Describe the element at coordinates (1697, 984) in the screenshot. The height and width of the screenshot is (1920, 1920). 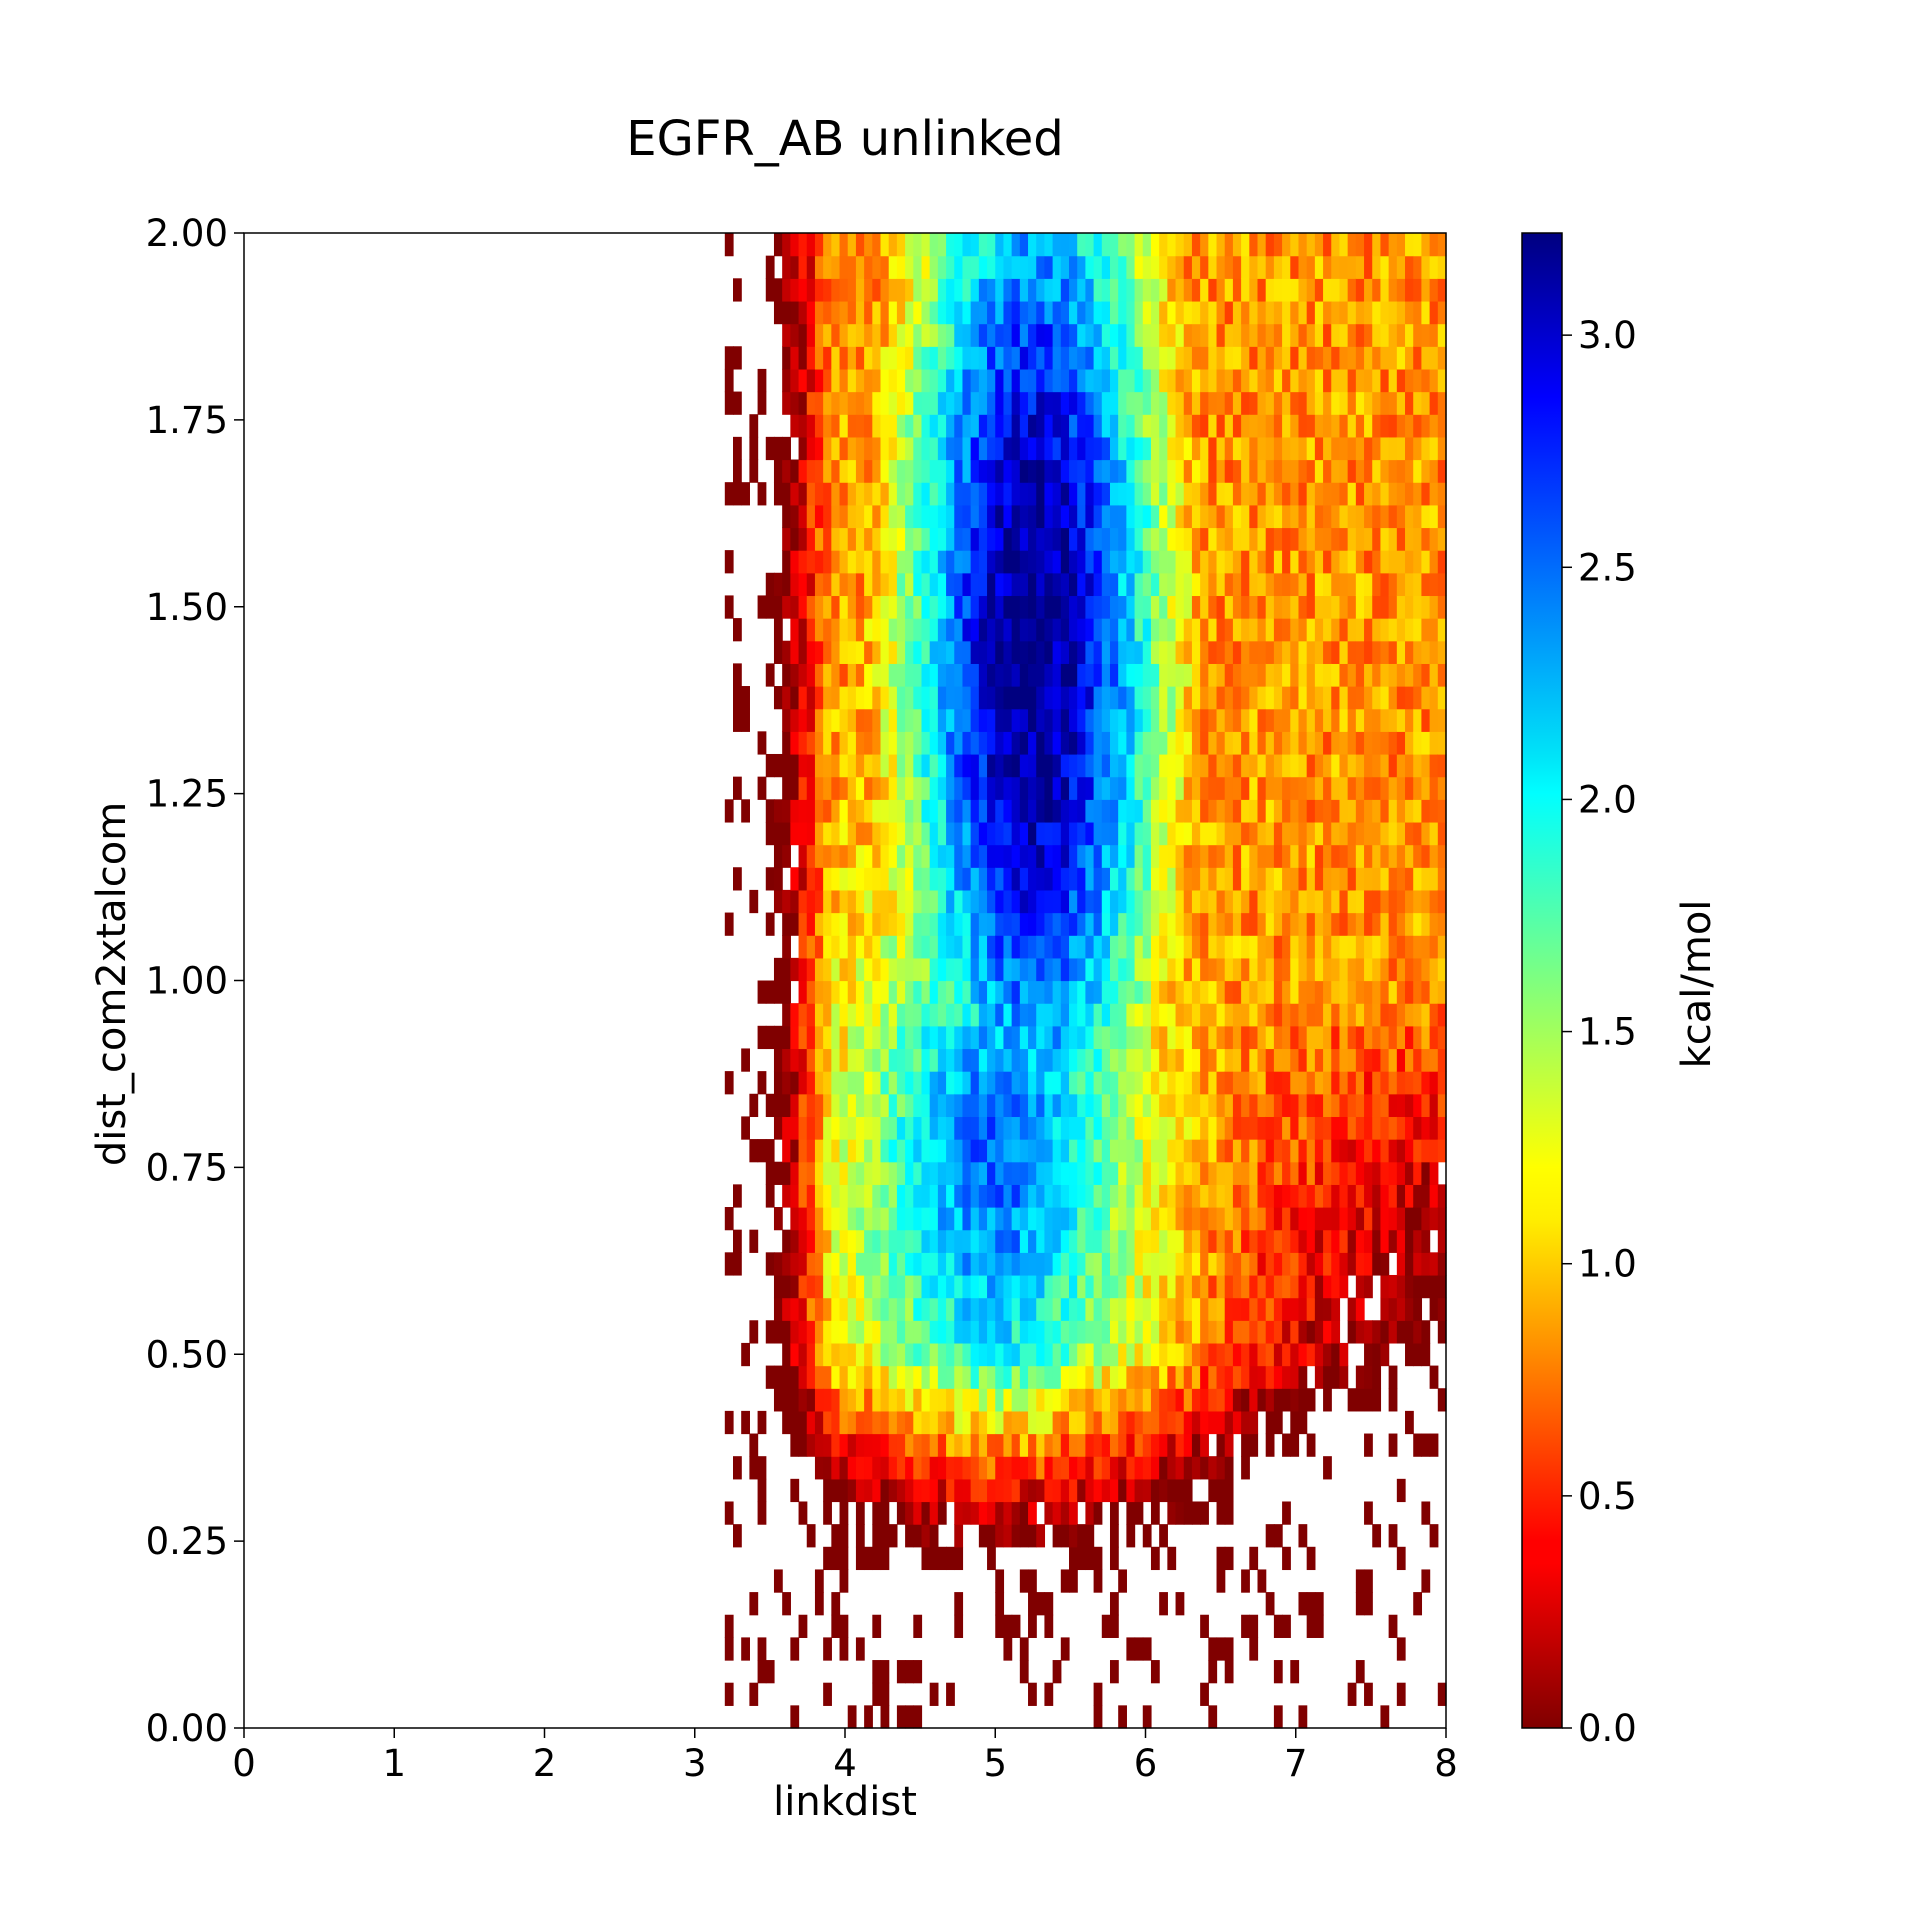
I see `colorbar-label: kcal/mol` at that location.